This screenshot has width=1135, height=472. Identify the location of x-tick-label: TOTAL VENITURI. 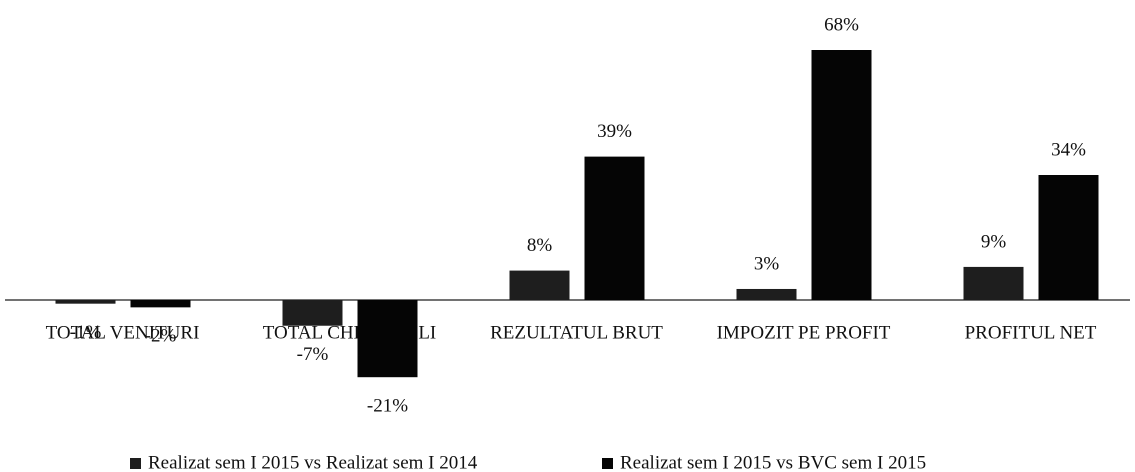
(123, 332).